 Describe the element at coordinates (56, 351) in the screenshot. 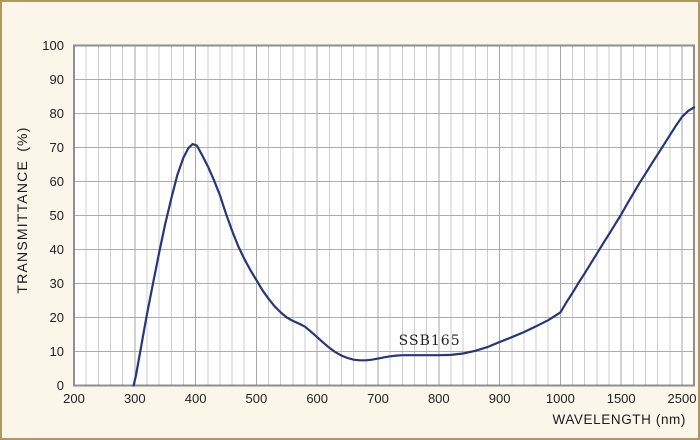

I see `y-axis-tick-label: 10` at that location.